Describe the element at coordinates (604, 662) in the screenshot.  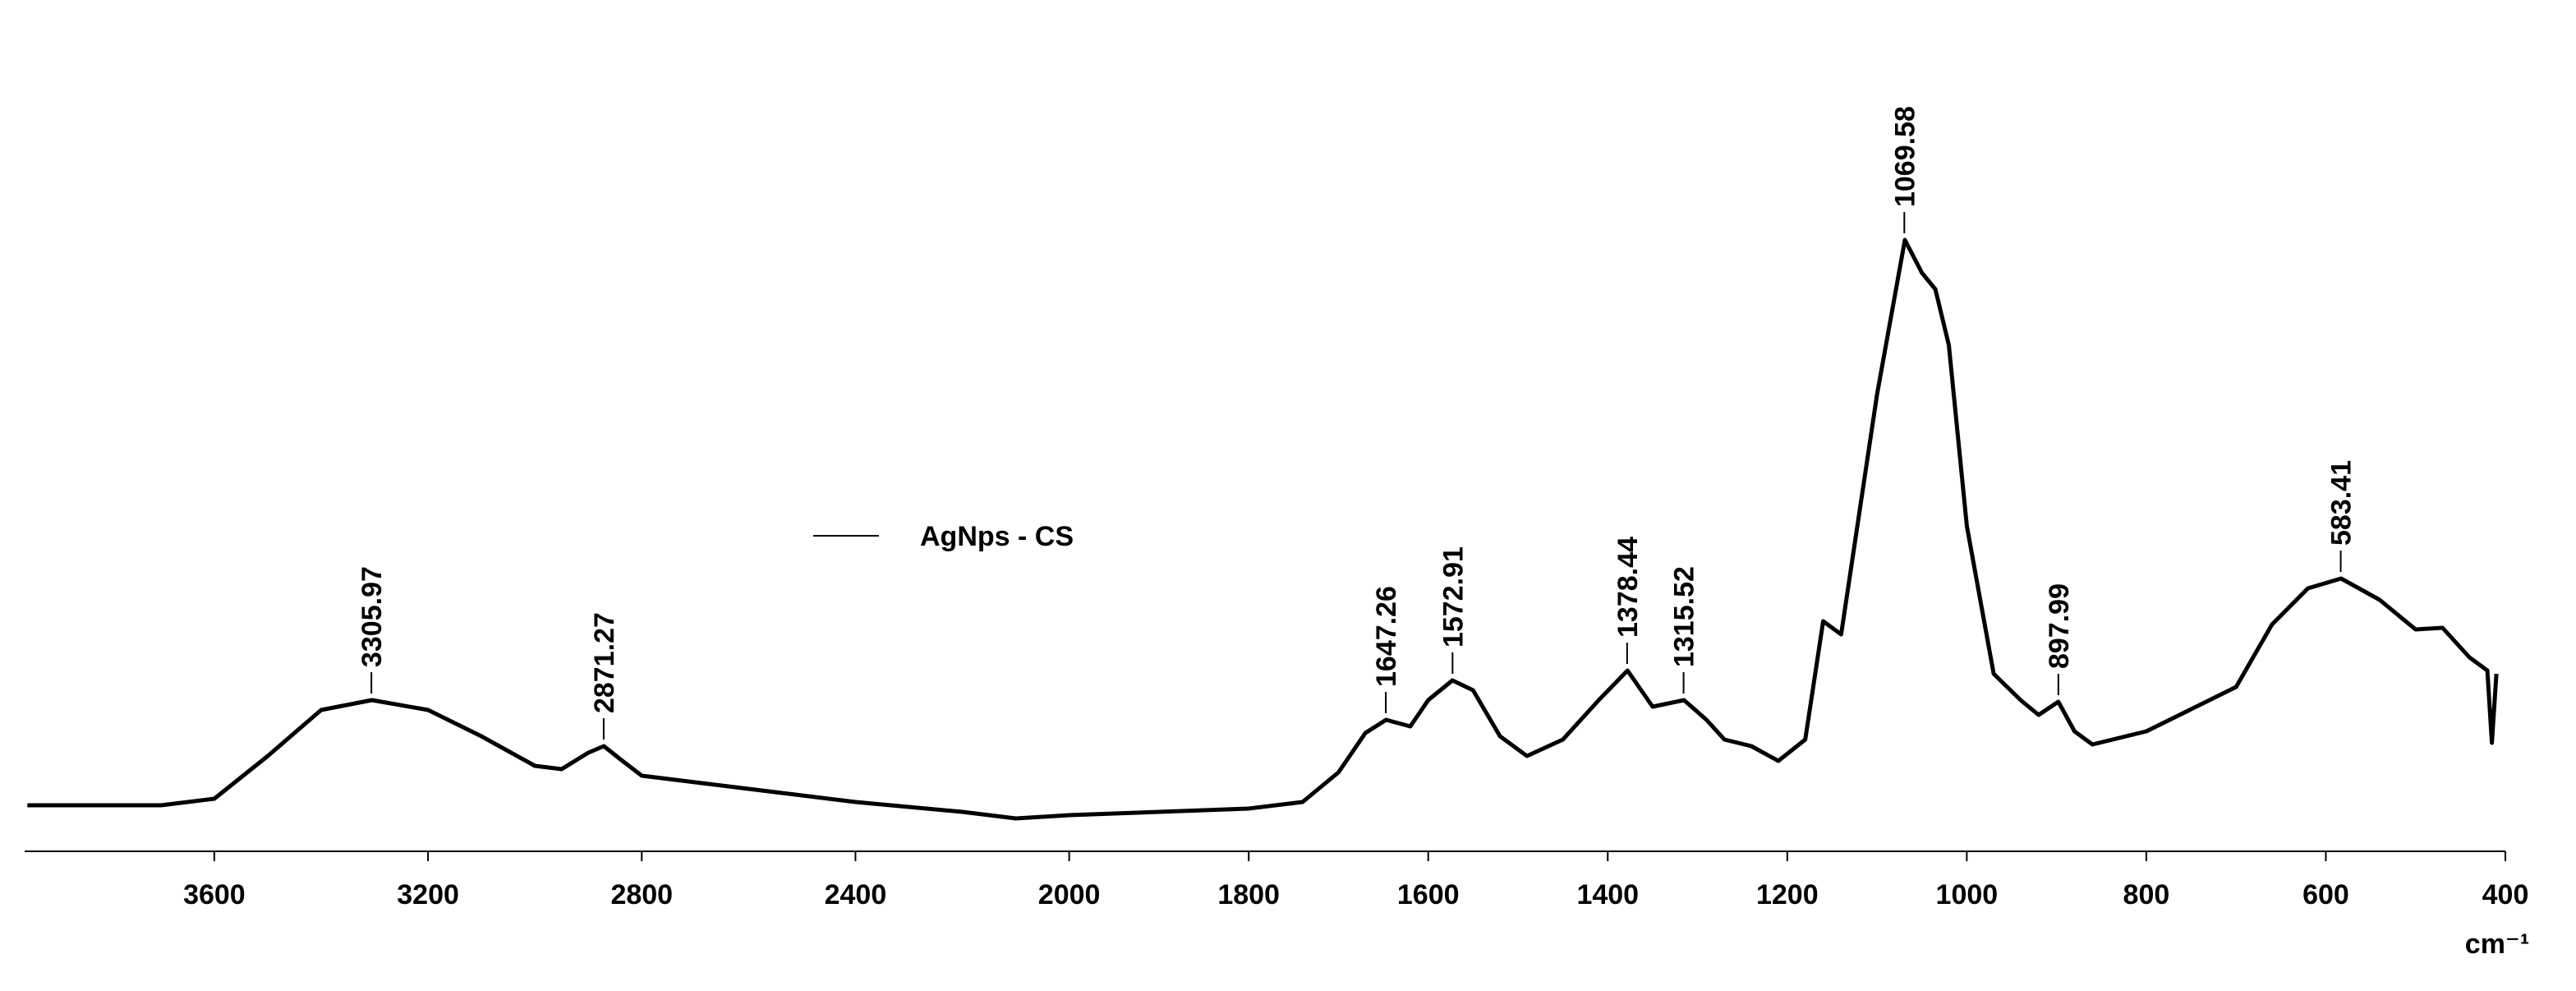
I see `peak-label: 2871.27` at that location.